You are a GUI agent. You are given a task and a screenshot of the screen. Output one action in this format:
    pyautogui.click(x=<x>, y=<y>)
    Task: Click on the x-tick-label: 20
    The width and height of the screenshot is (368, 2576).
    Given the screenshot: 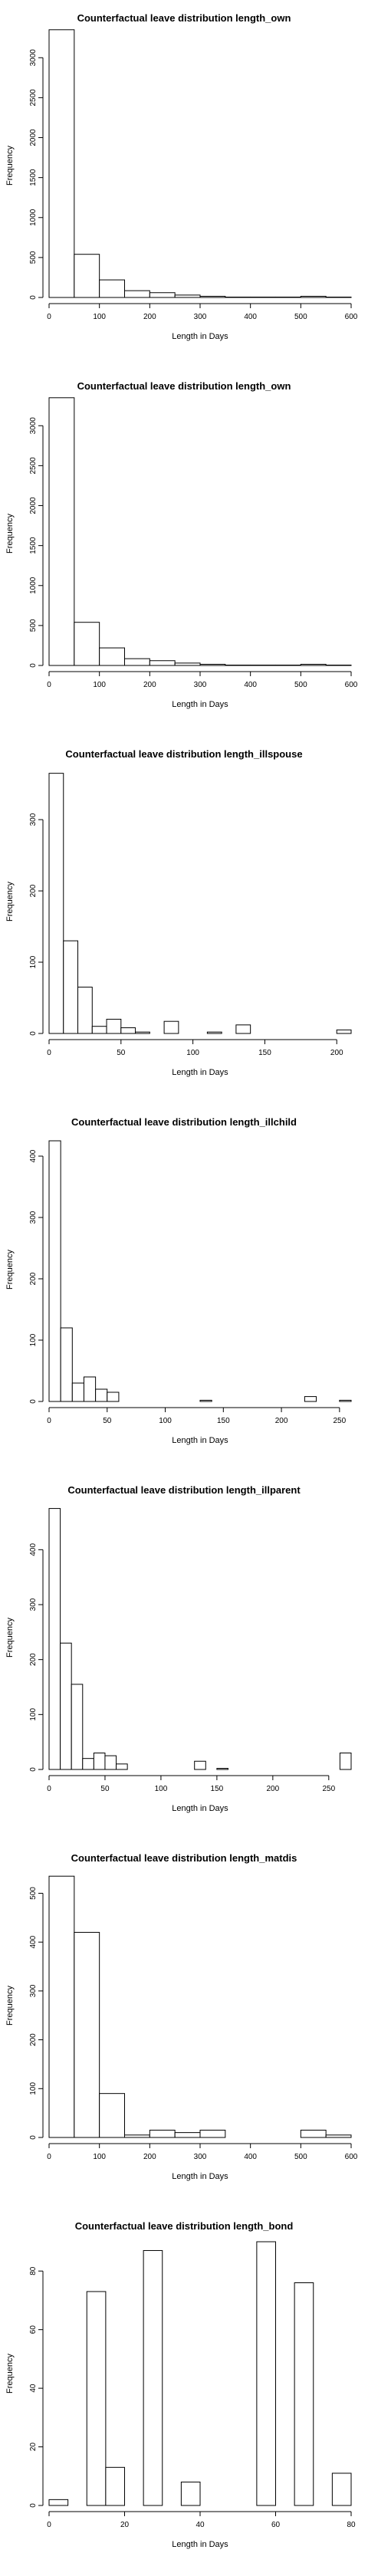 What is the action you would take?
    pyautogui.click(x=125, y=2525)
    